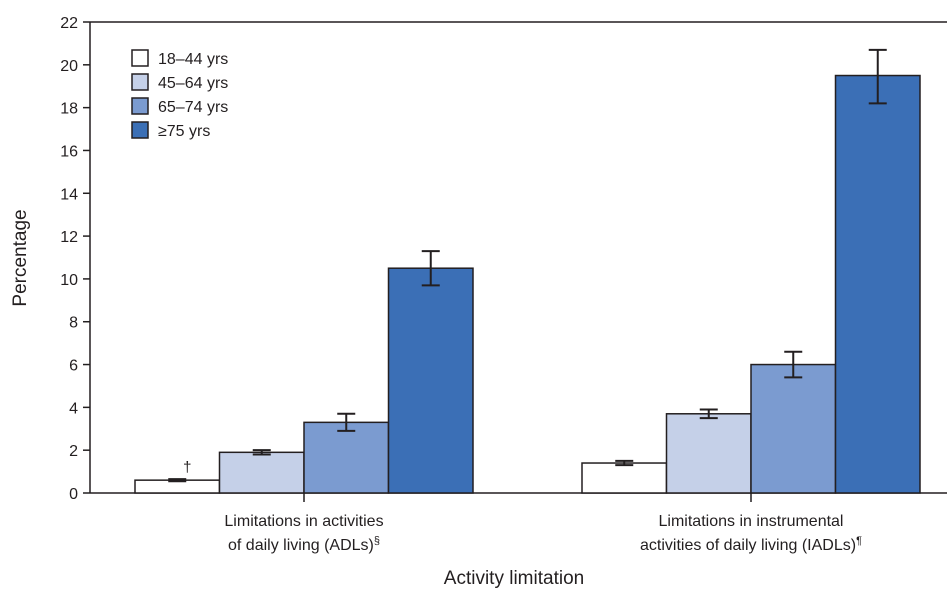 The height and width of the screenshot is (592, 947). I want to click on y-tick-label: 0, so click(73, 494).